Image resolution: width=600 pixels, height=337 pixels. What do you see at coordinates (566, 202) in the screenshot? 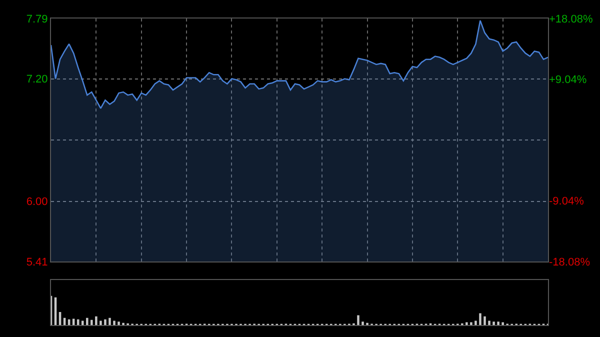
I see `y2-tick-label: -9.04%` at bounding box center [566, 202].